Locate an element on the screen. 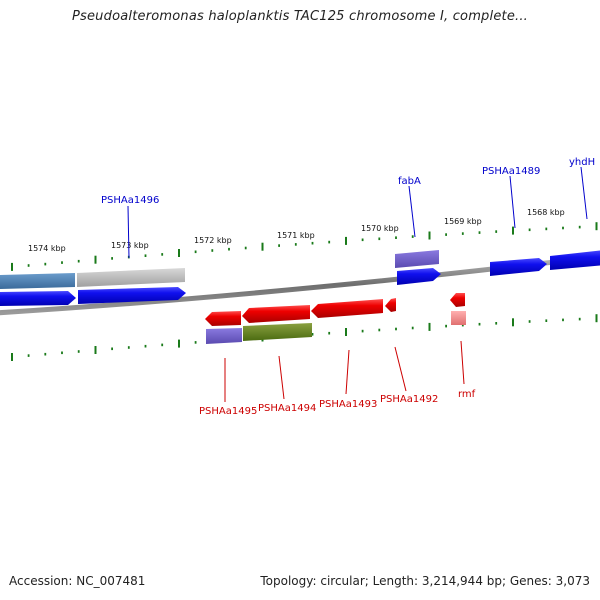  gene-feature-PSHAa1494-inner is located at coordinates (277, 332).